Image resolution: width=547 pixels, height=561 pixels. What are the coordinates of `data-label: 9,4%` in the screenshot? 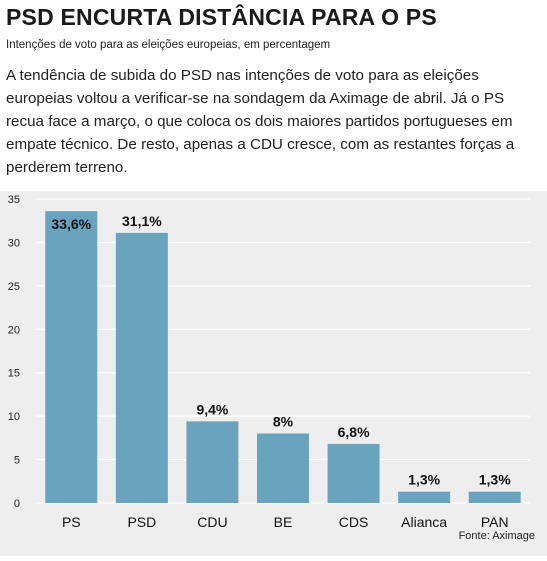 It's located at (212, 409).